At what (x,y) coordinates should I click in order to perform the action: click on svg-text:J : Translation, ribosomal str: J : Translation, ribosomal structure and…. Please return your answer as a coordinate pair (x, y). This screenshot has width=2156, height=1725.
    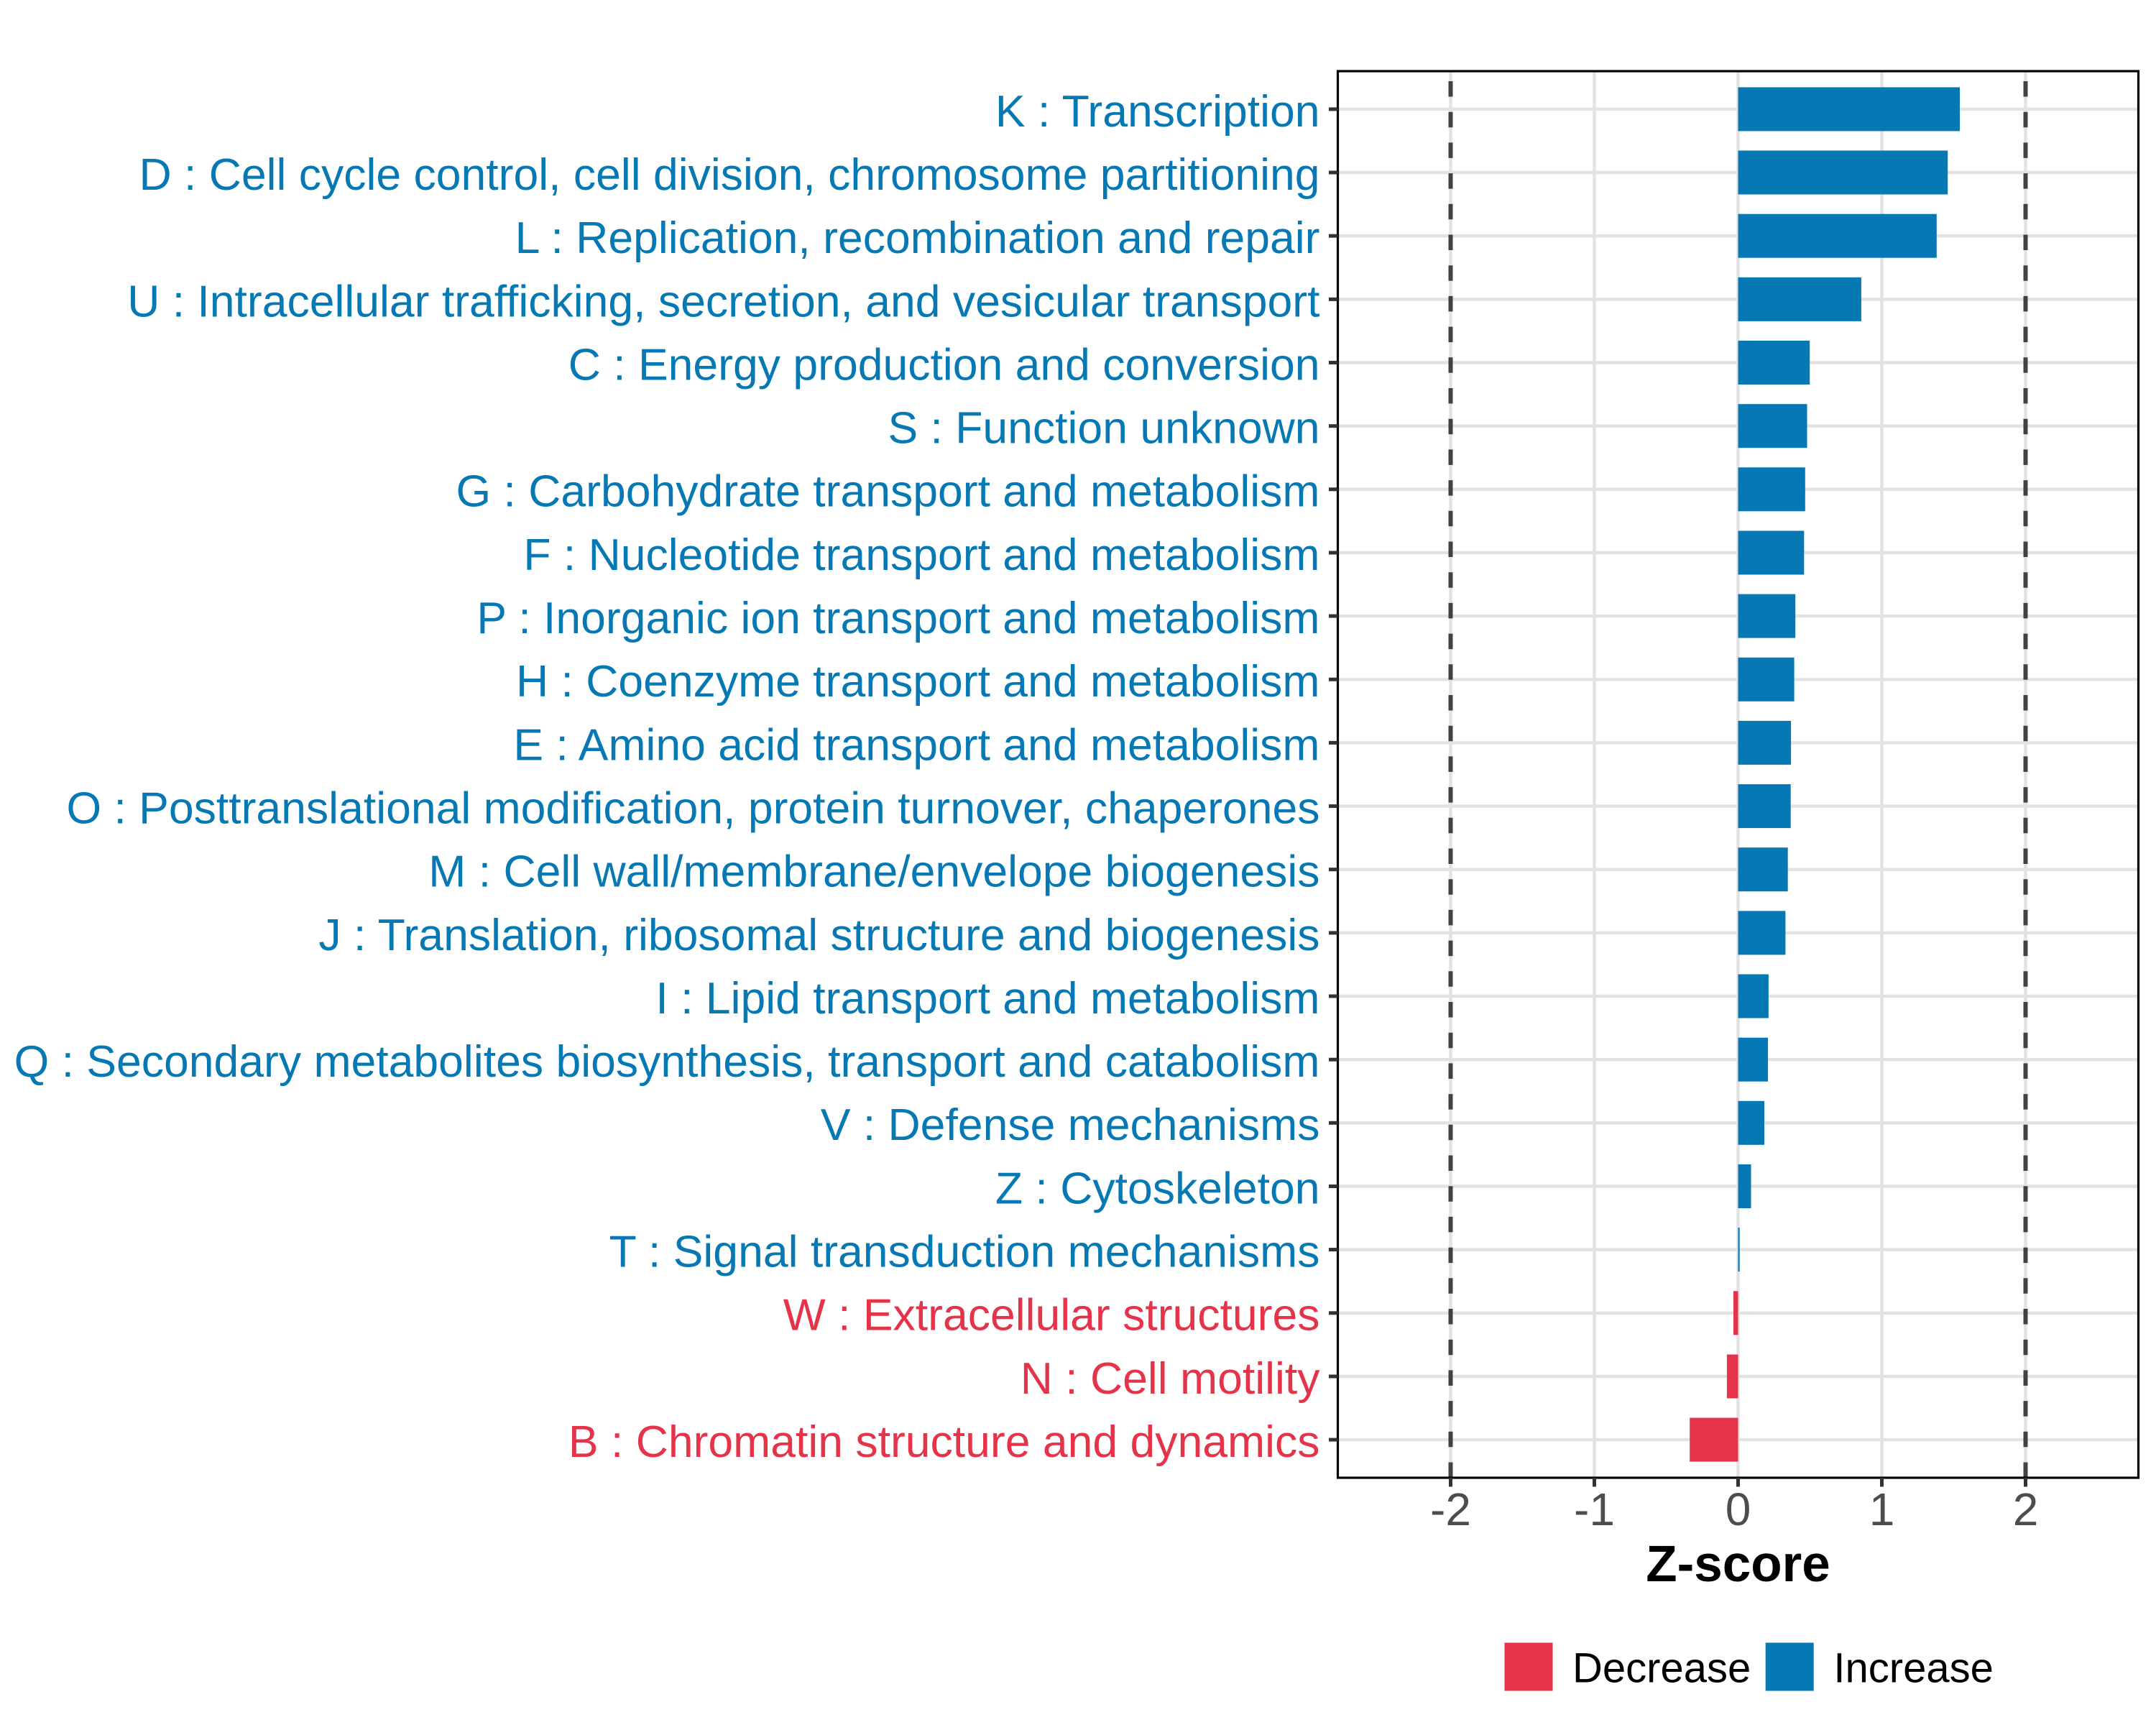
    Looking at the image, I should click on (818, 935).